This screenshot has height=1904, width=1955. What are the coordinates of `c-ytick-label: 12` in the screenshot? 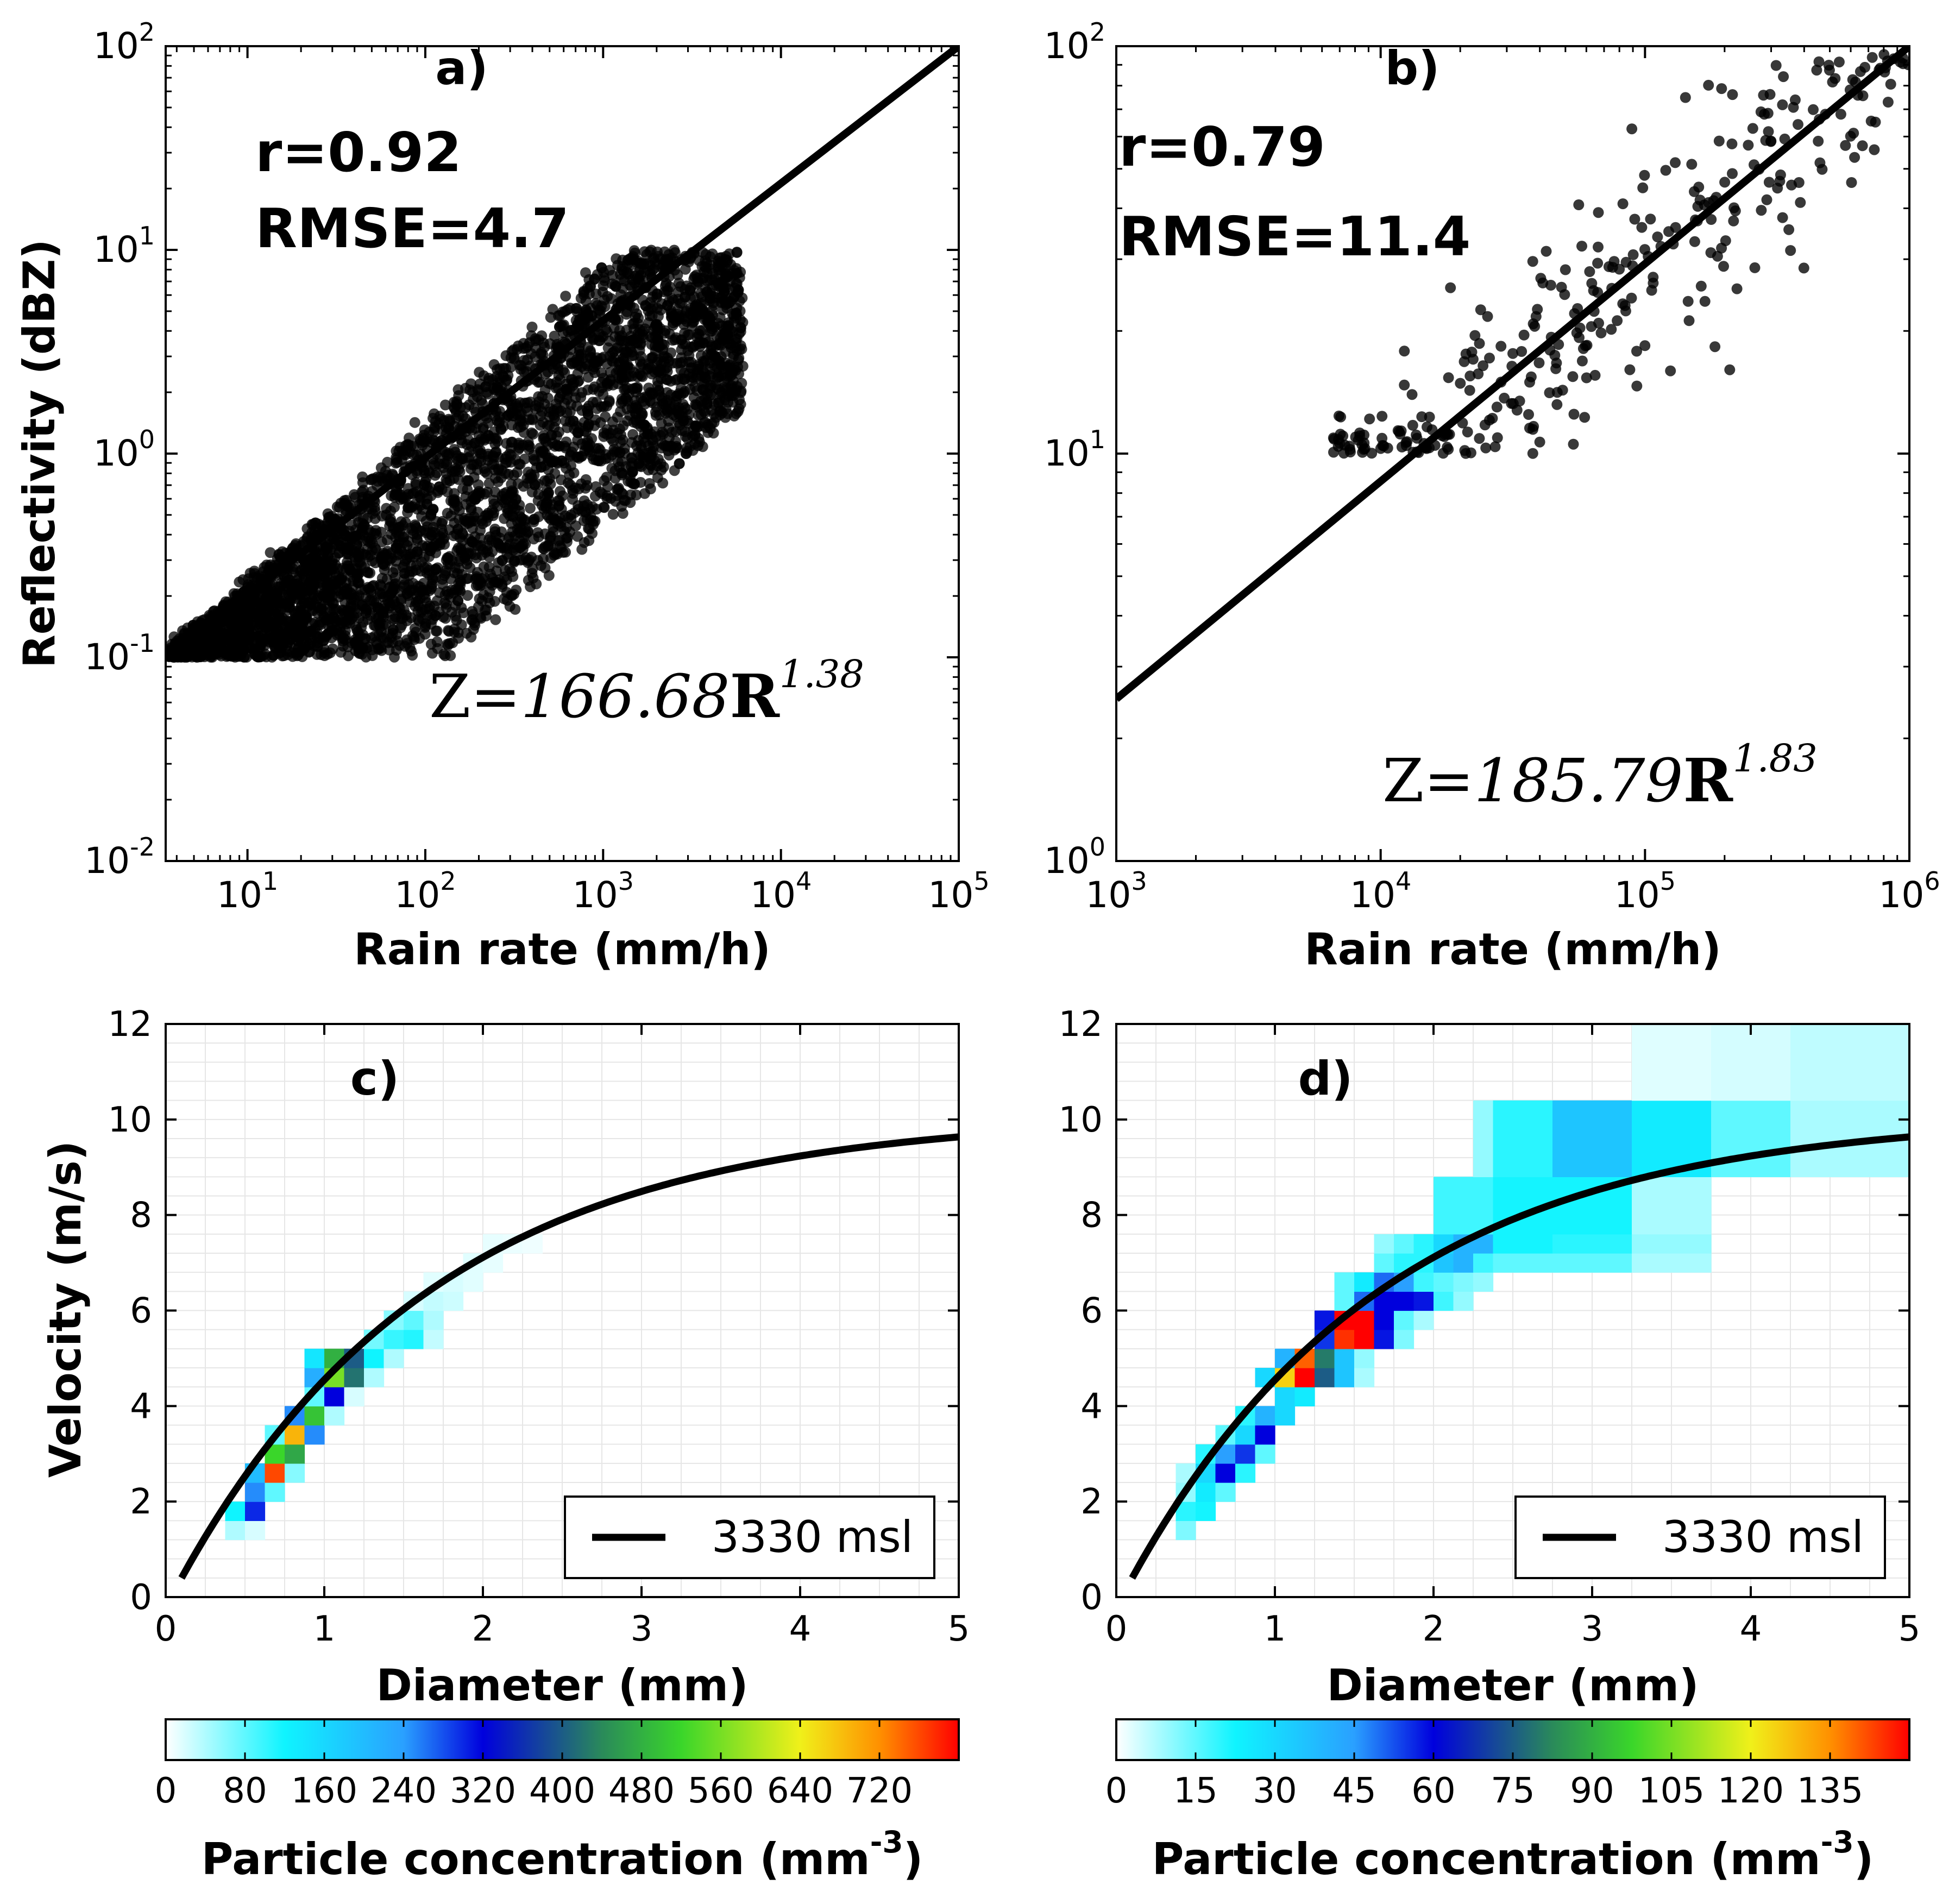 It's located at (130, 1024).